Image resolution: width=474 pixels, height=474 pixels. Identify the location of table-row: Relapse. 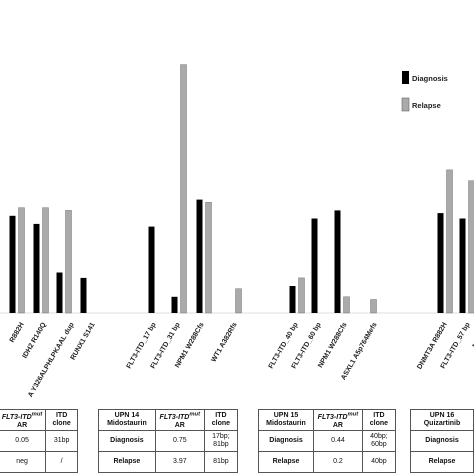
(442, 462).